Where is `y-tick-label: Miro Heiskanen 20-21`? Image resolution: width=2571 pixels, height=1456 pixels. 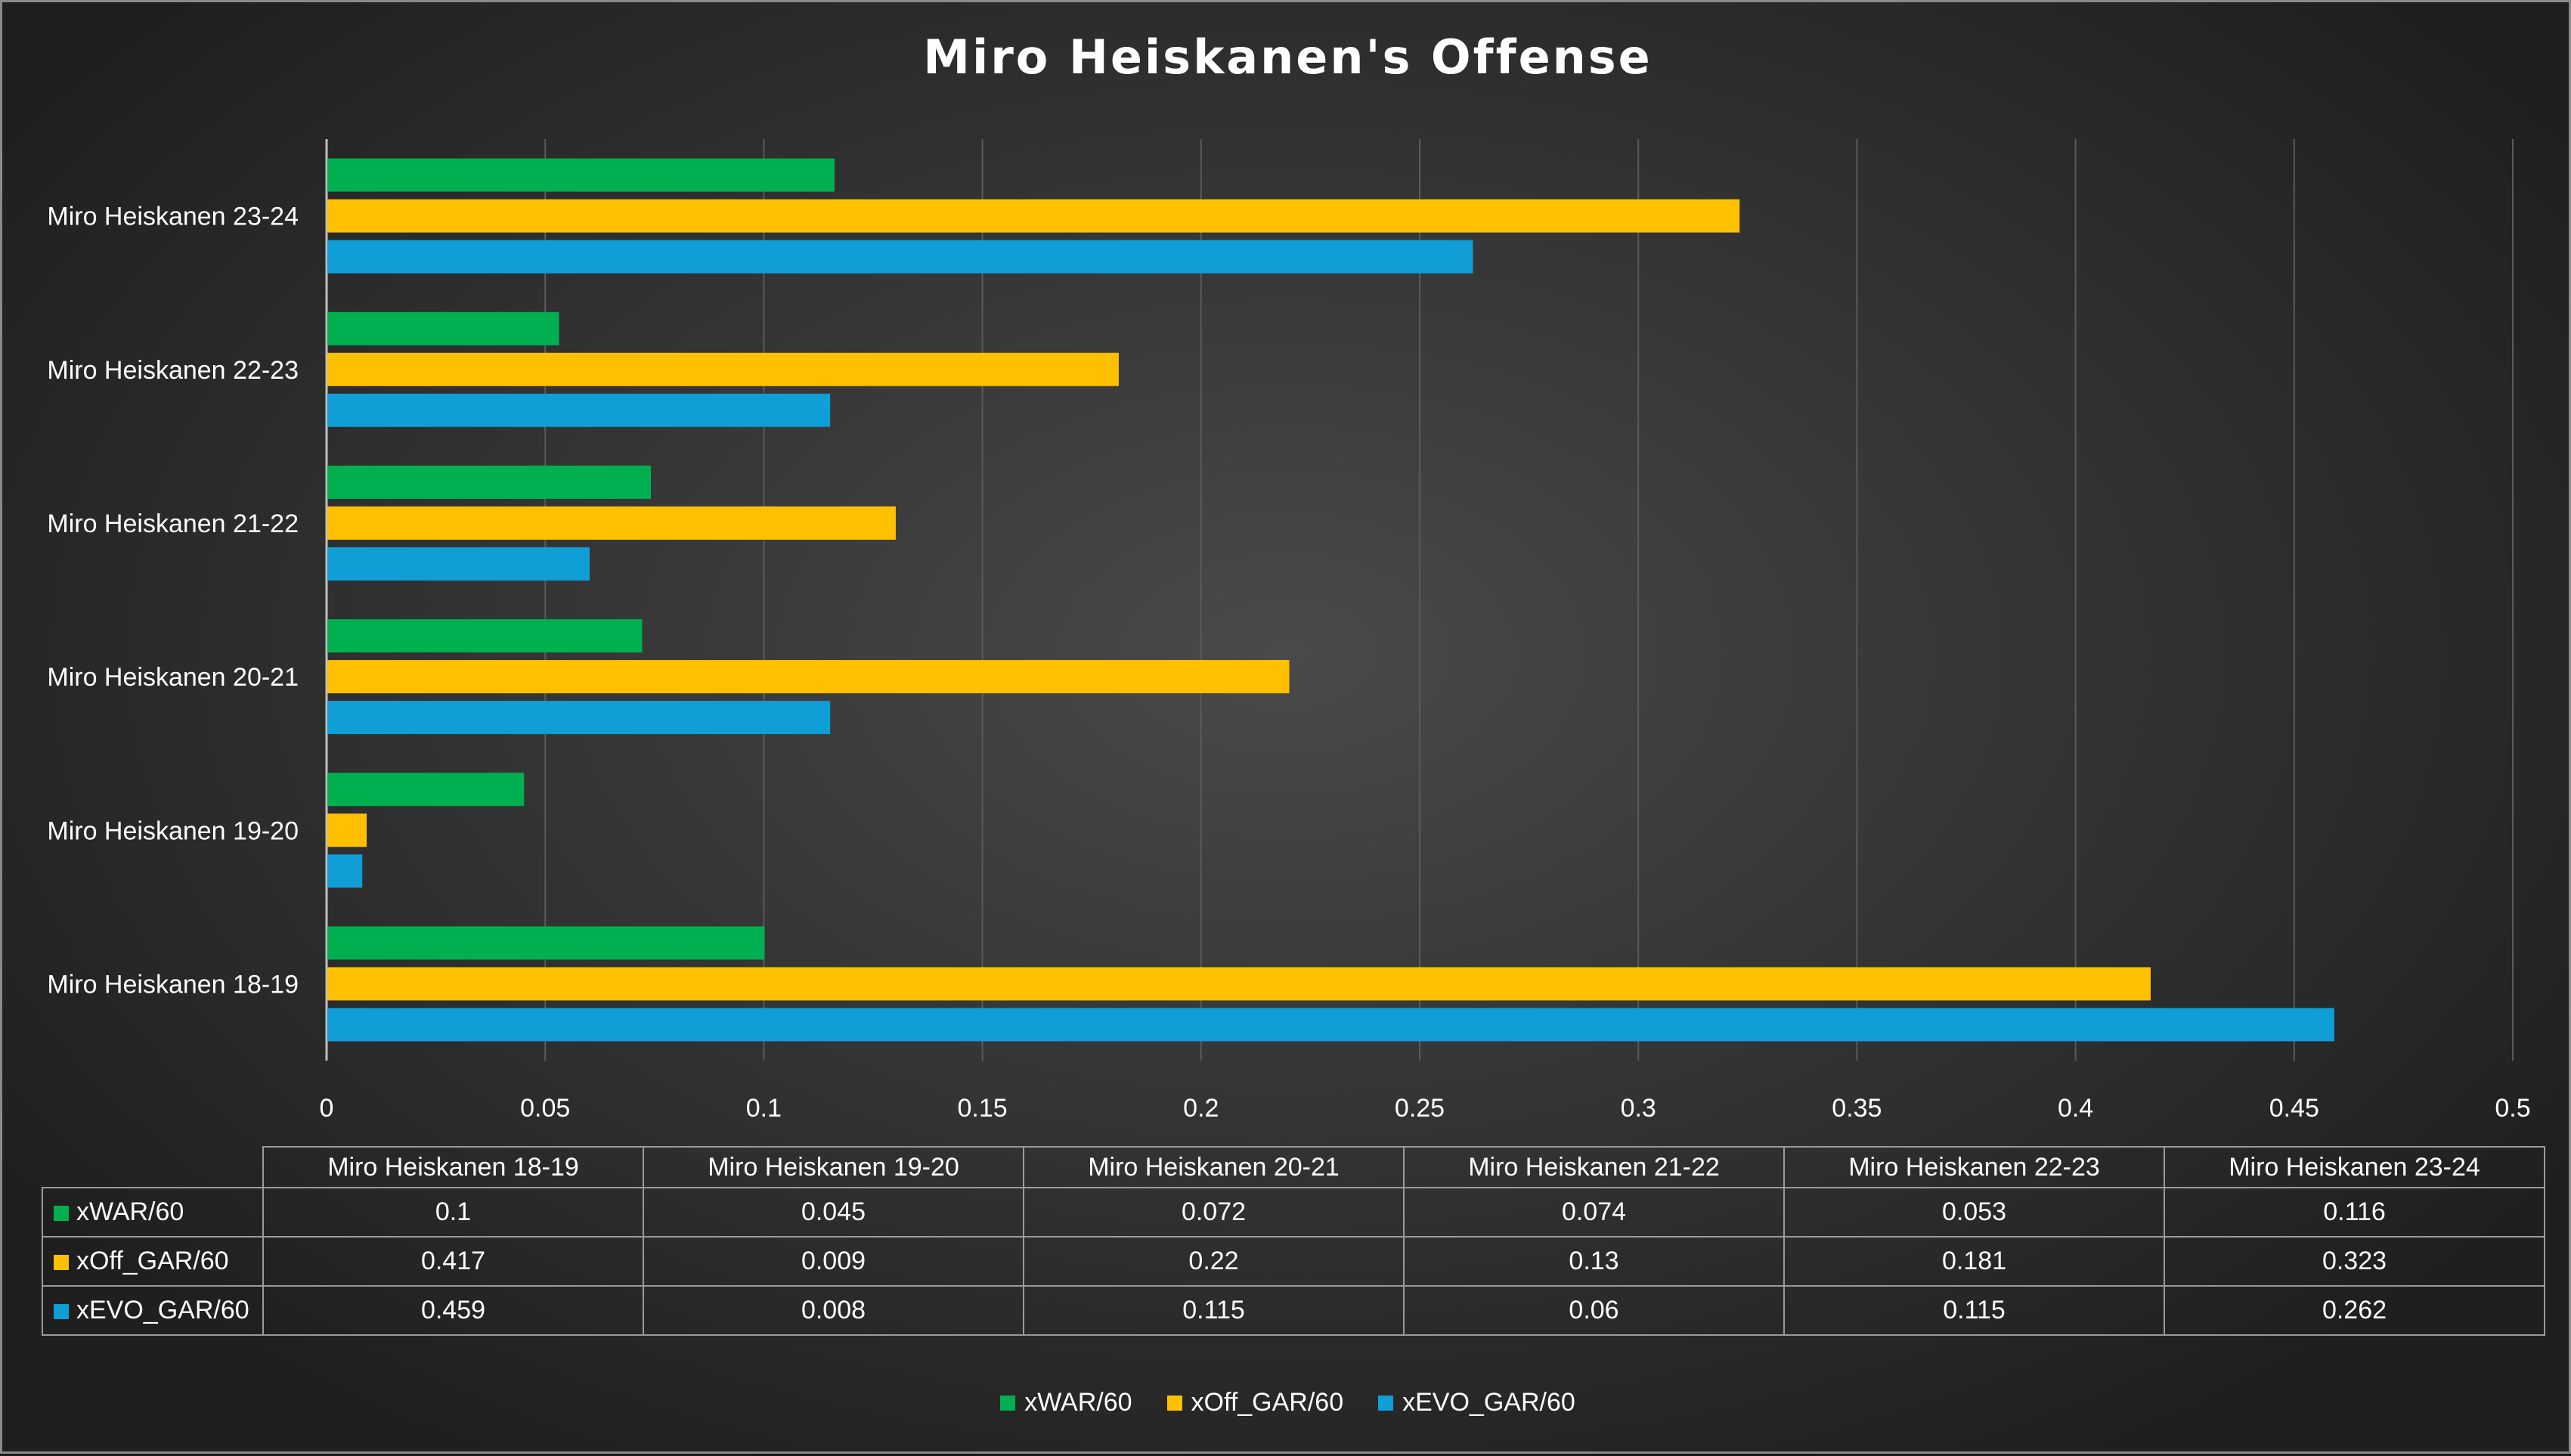
y-tick-label: Miro Heiskanen 20-21 is located at coordinates (173, 677).